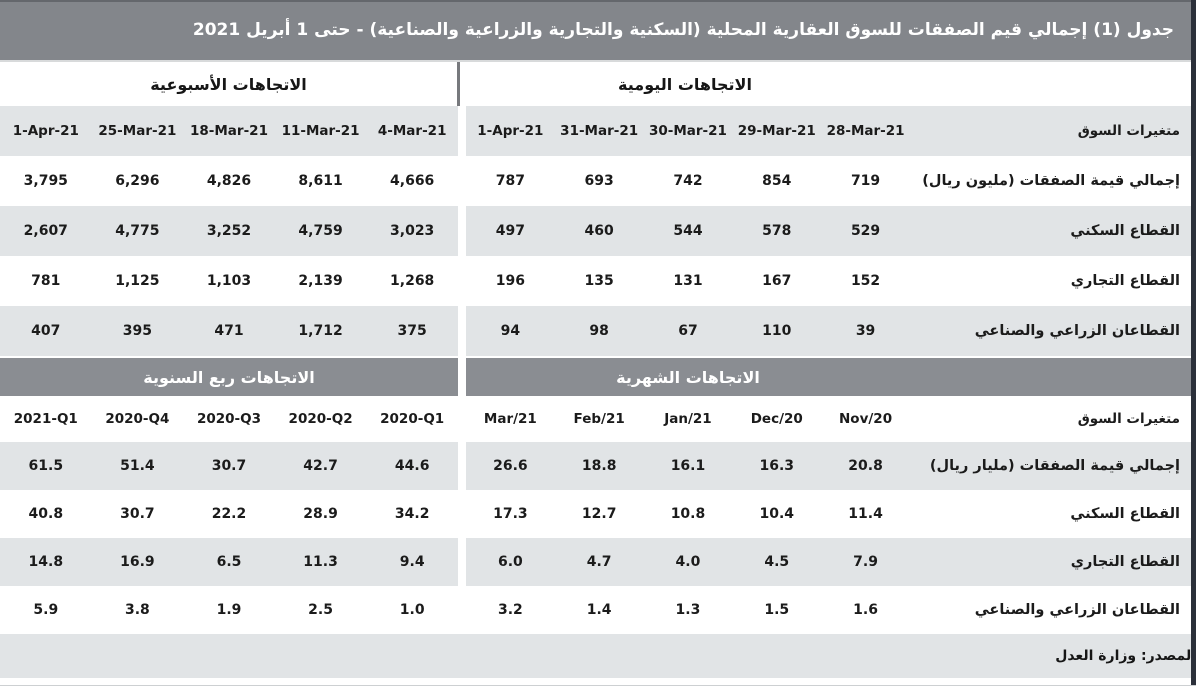 The width and height of the screenshot is (1196, 686). I want to click on col-header: 4-Mar-21, so click(412, 131).